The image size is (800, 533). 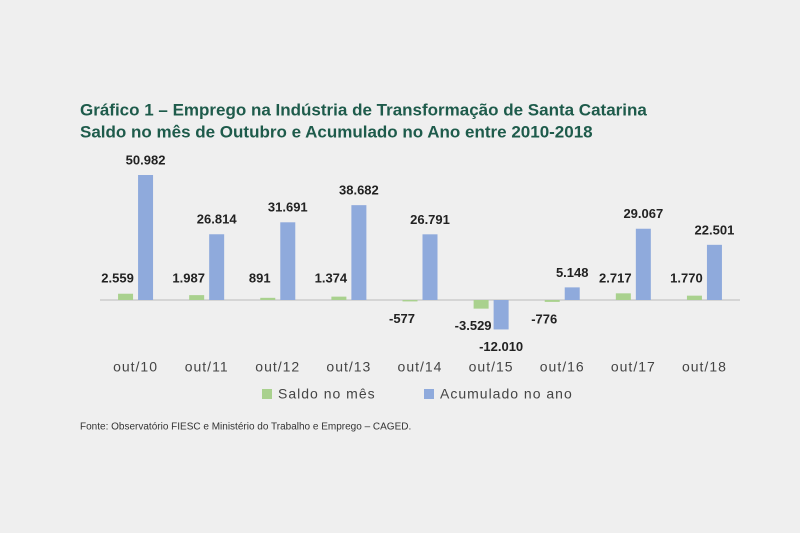 I want to click on value-label: 50.982, so click(x=146, y=159).